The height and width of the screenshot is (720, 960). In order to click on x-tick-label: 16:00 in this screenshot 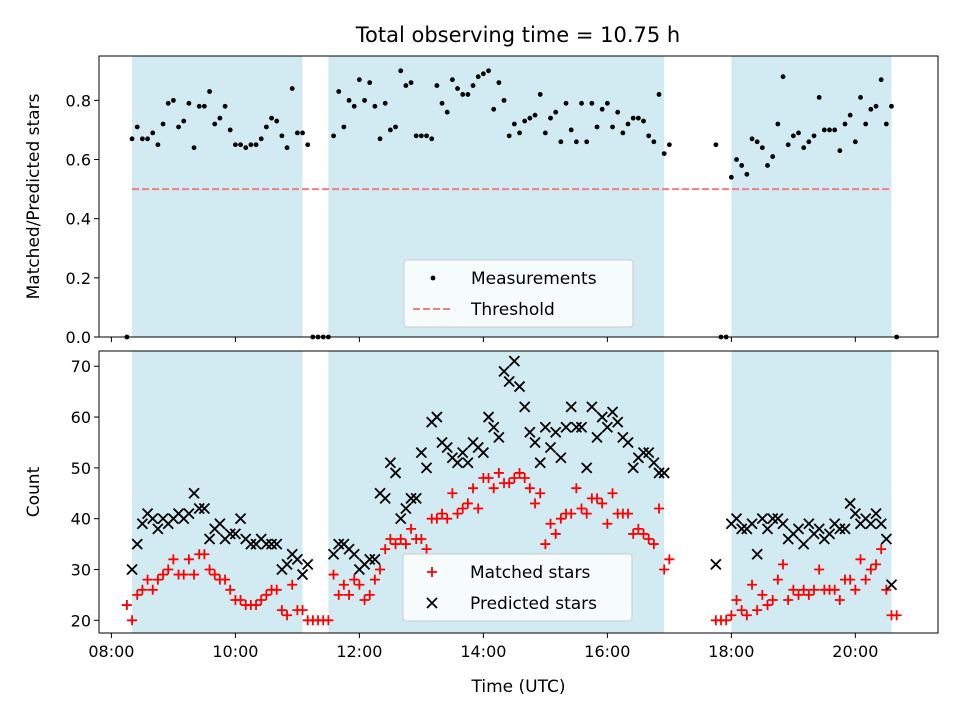, I will do `click(607, 651)`.